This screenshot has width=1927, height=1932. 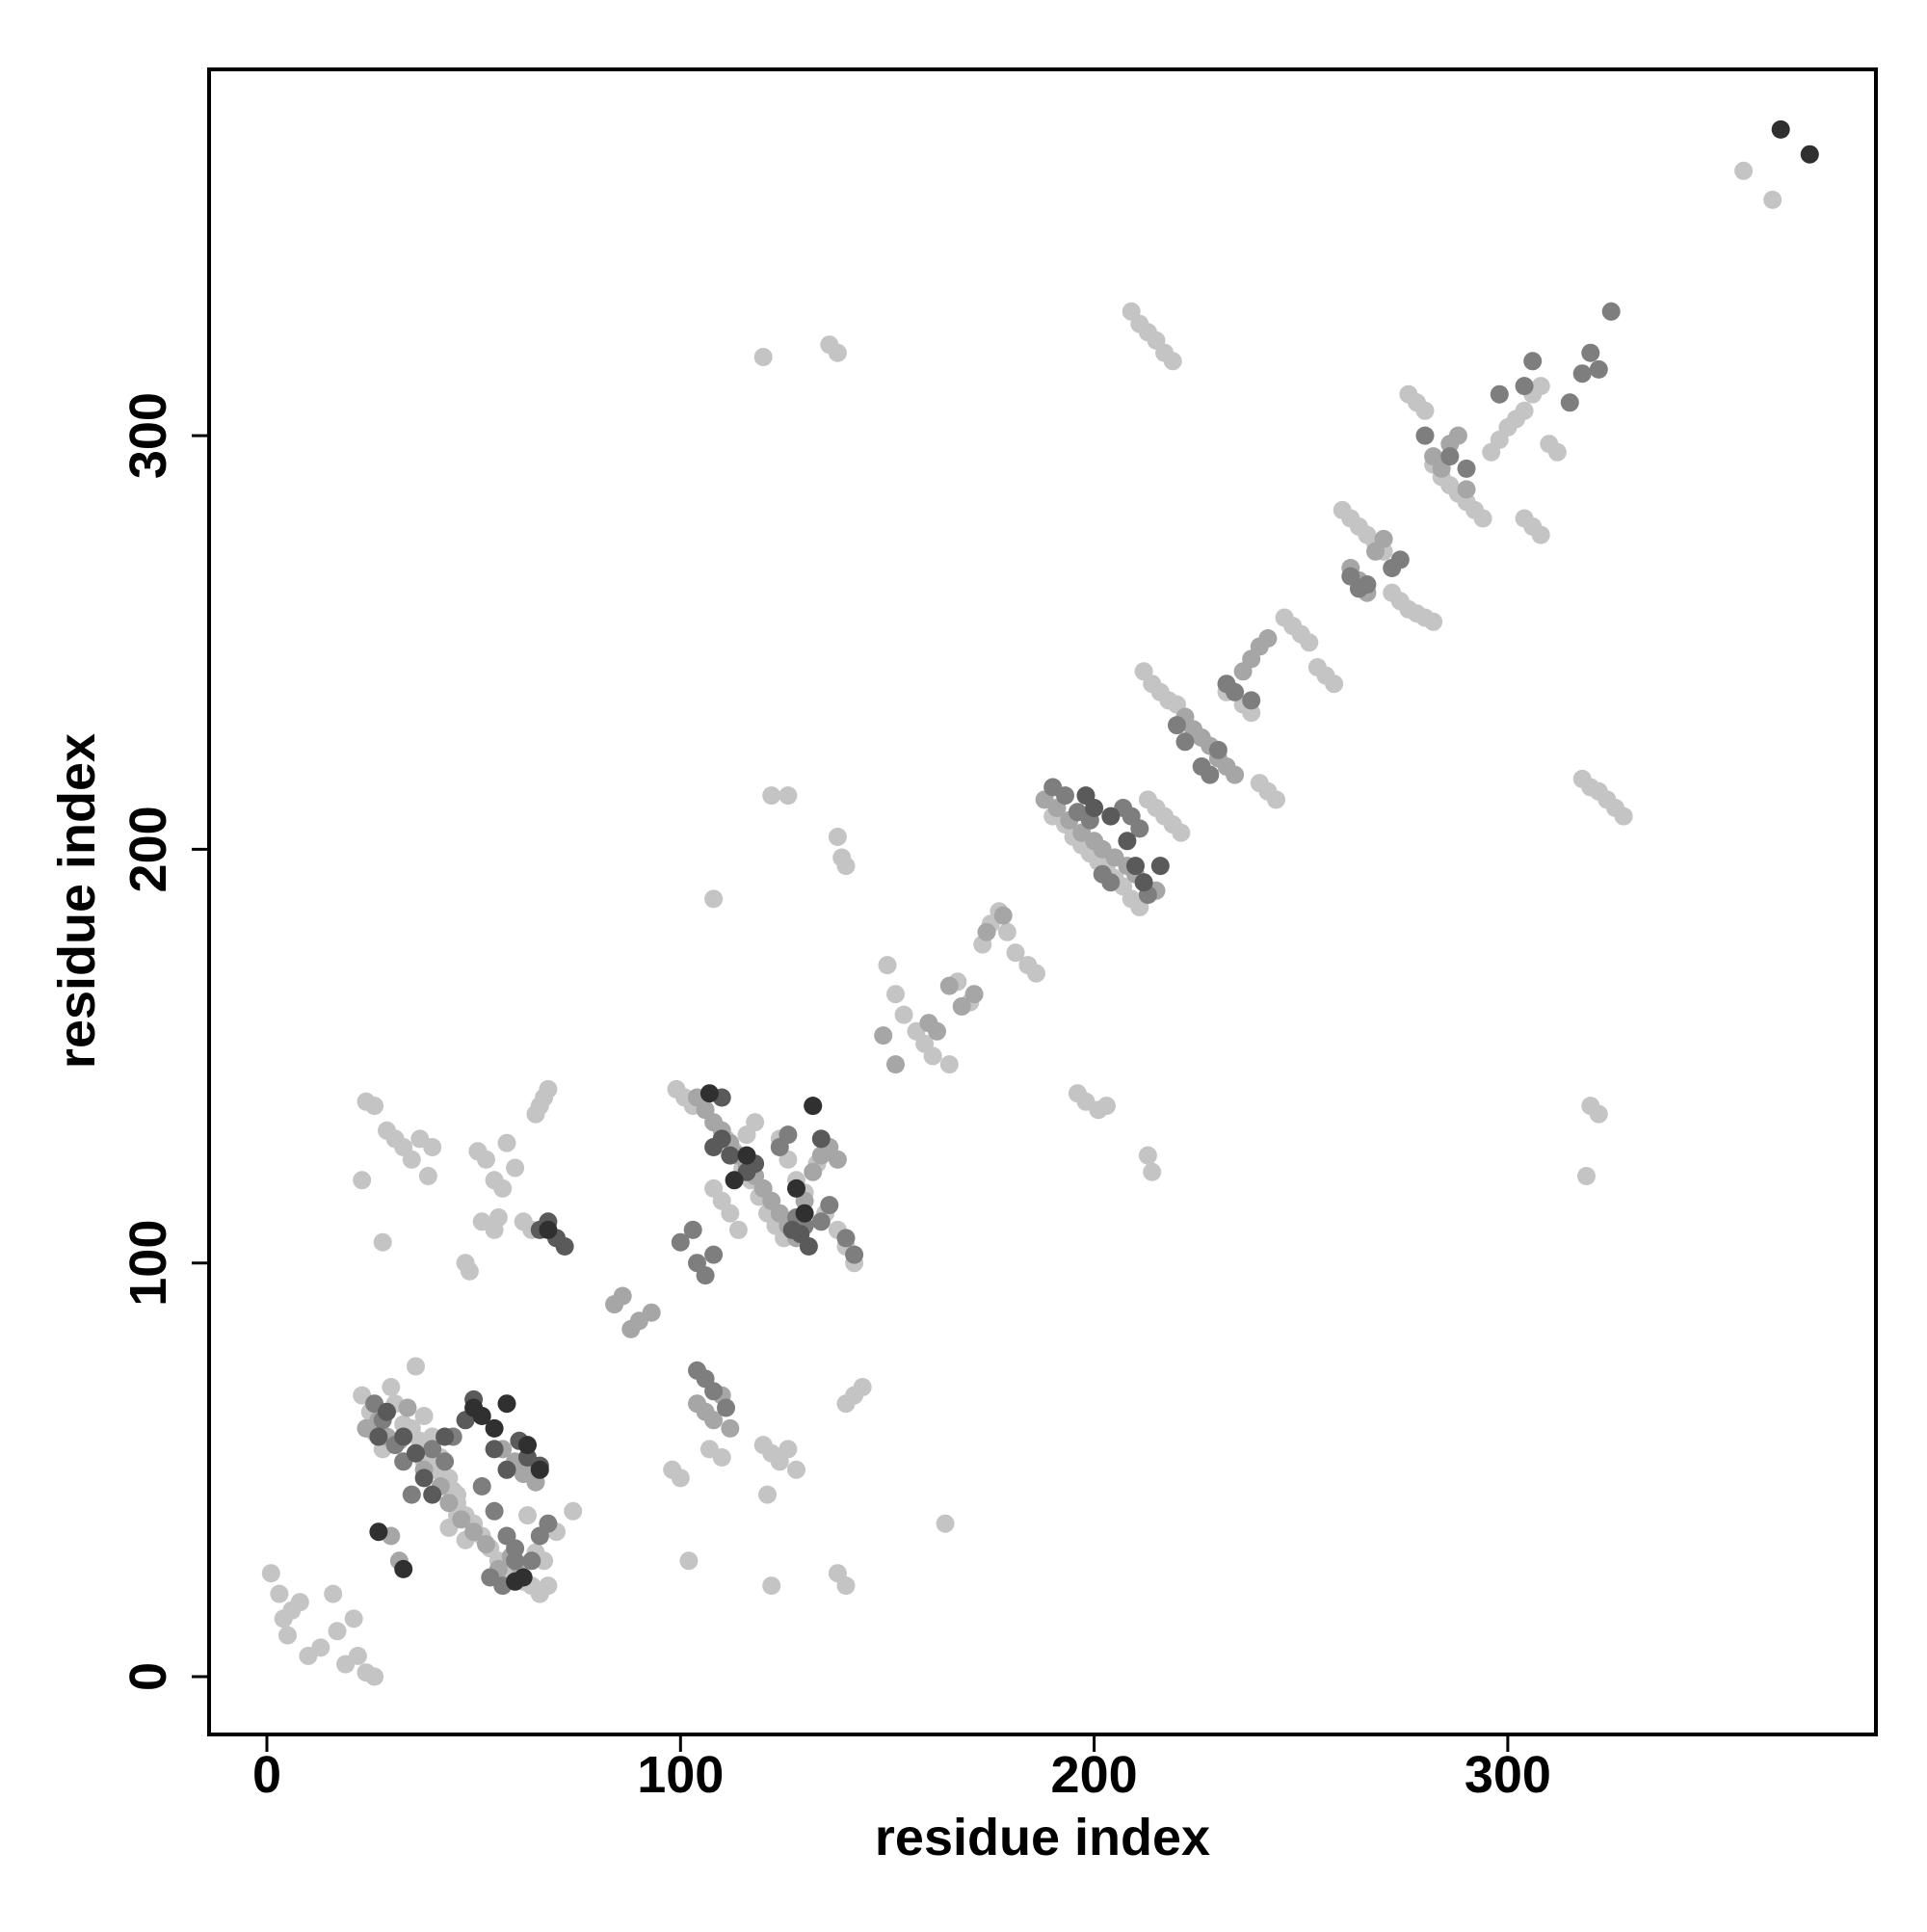 I want to click on y-tick-label: 0, so click(x=148, y=1676).